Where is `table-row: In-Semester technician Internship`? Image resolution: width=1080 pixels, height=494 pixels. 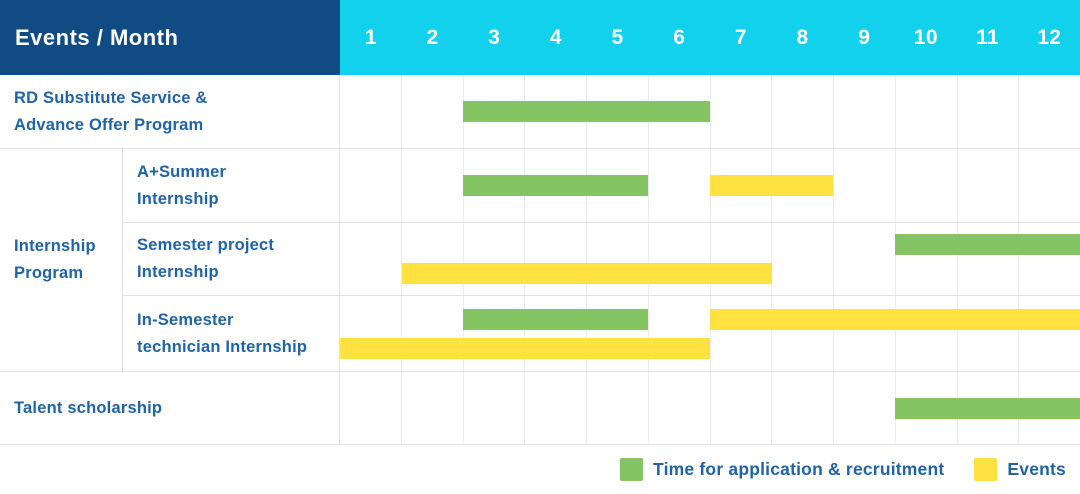
table-row: In-Semester technician Internship is located at coordinates (601, 333).